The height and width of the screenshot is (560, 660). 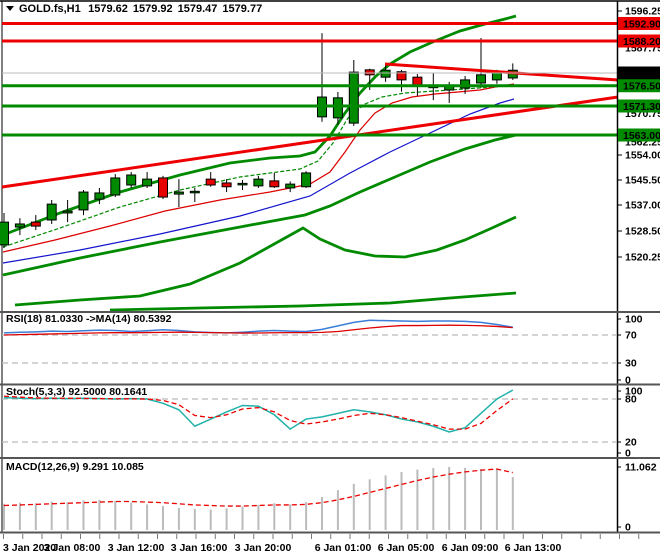 What do you see at coordinates (72, 548) in the screenshot?
I see `time-axis-label: 3 Jan 08:00` at bounding box center [72, 548].